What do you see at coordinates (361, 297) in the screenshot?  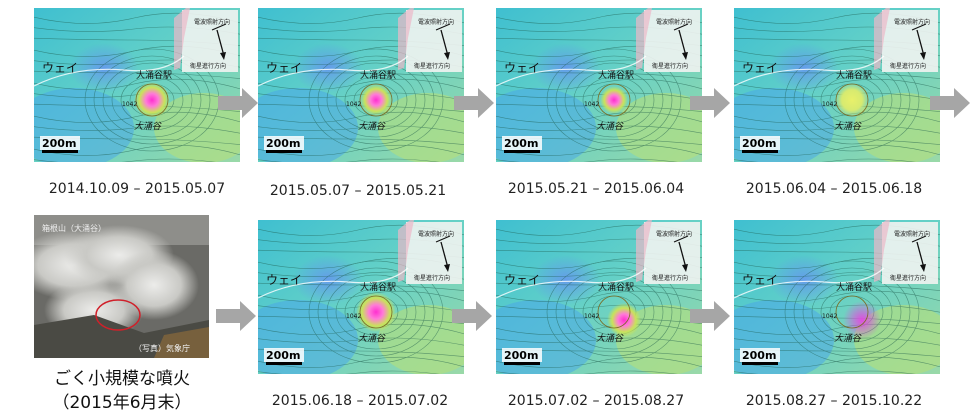 I see `interferogram-panel-5: 電波照射方向 衛星進行方向 ウェイ 大涌谷駅 1042 大涌谷 200m` at bounding box center [361, 297].